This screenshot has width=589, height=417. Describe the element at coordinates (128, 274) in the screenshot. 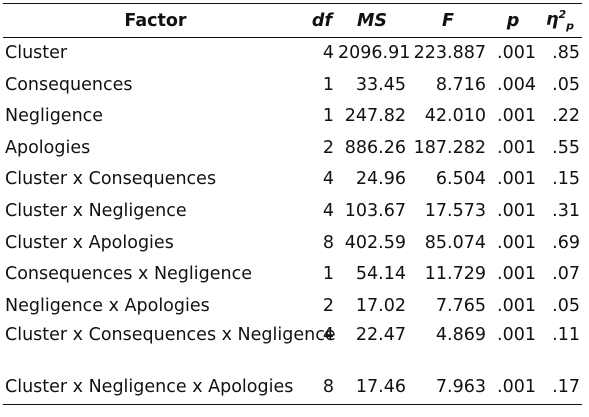

I see `cell-factor: Consequences x Negligence` at that location.